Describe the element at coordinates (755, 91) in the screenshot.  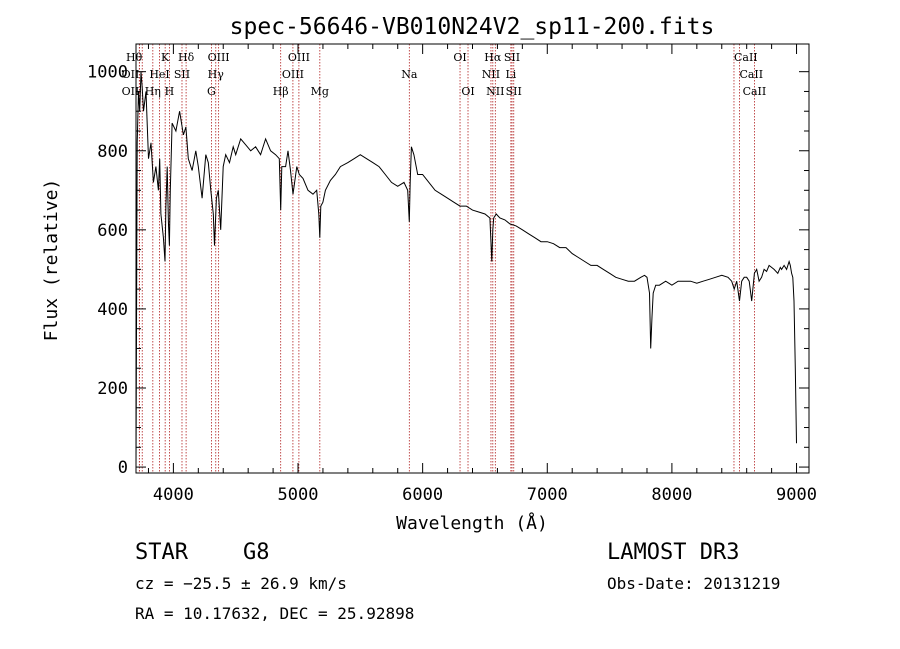
I see `line-label-27: CaII` at that location.